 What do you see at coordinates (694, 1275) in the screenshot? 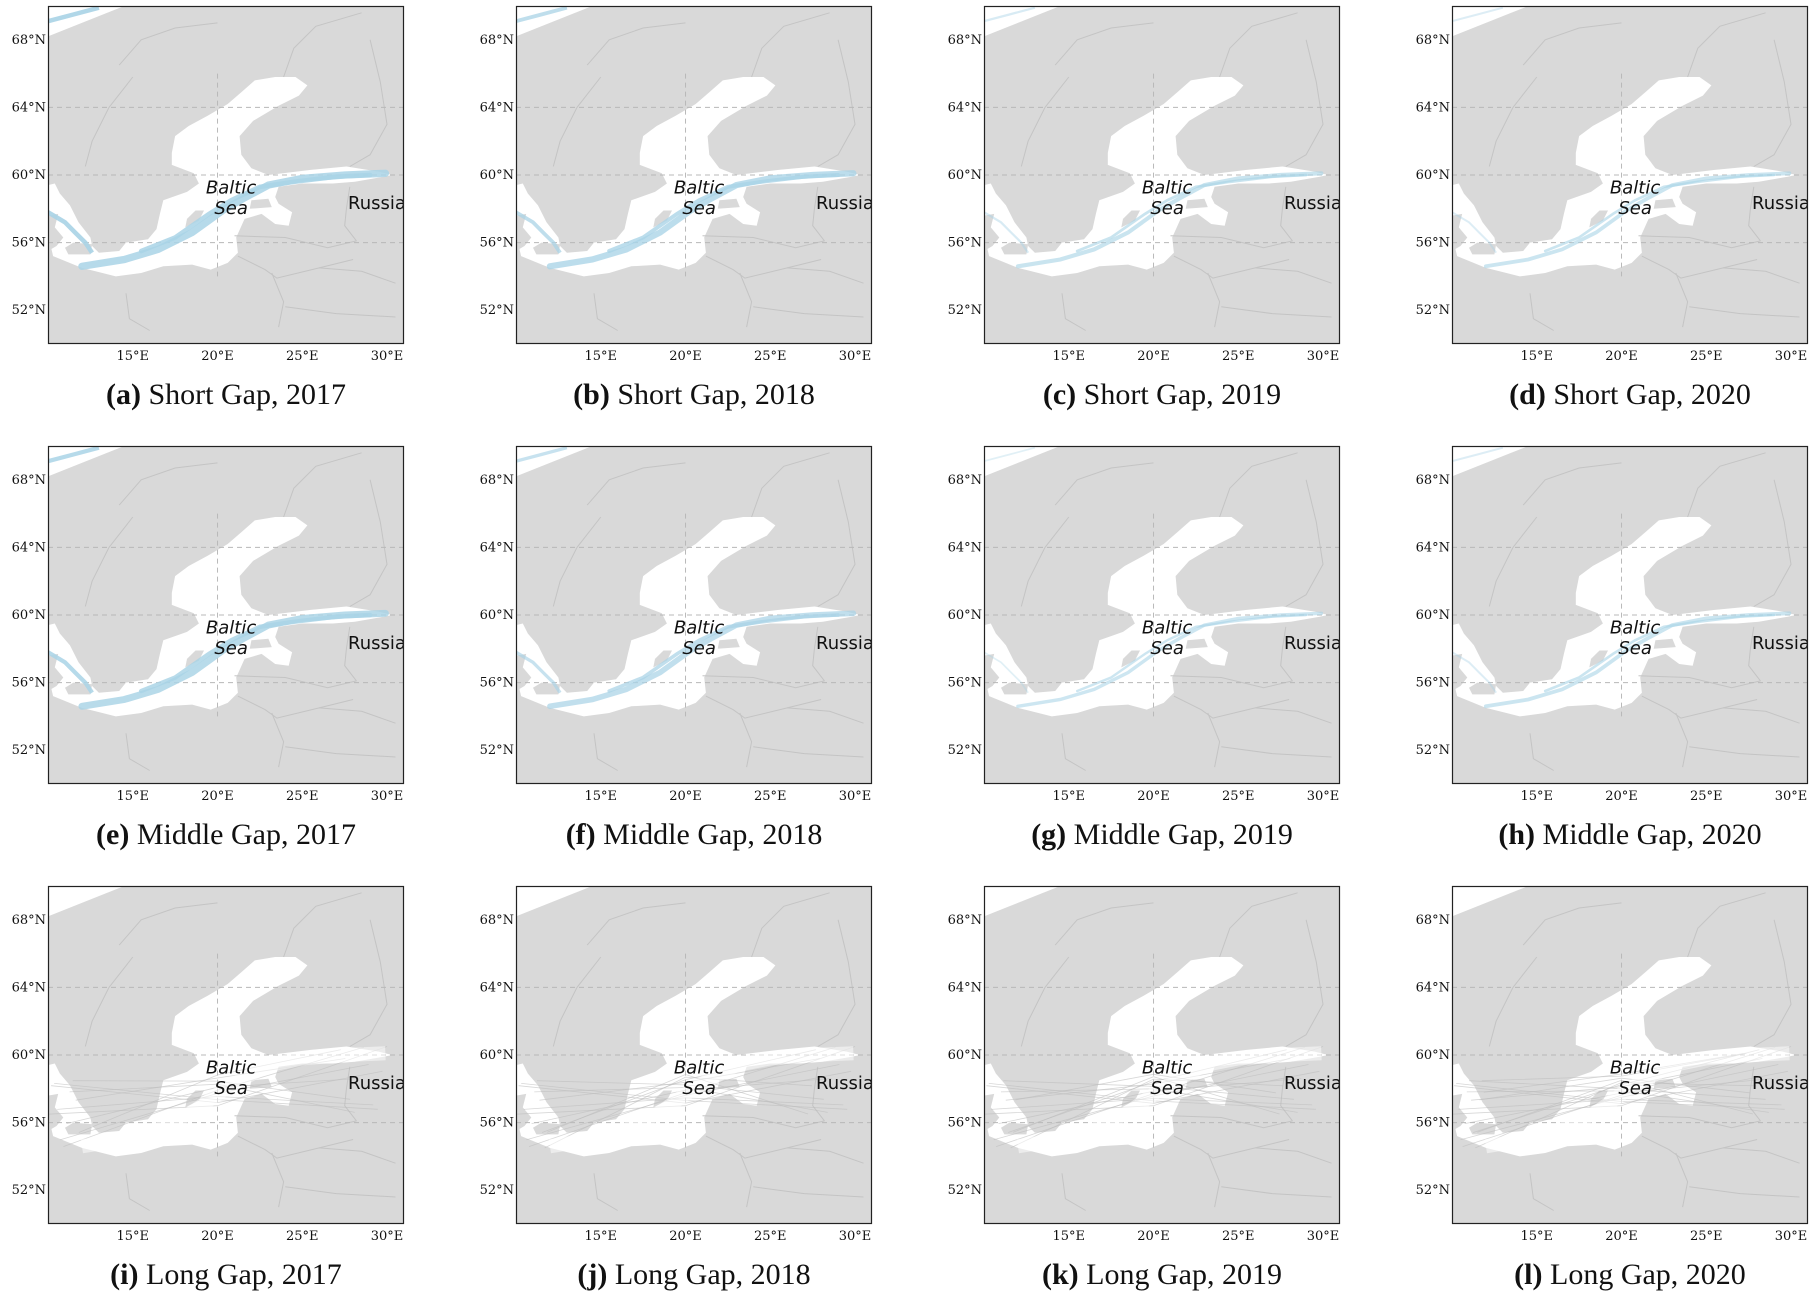
I see `panel-caption: (j) Long Gap, 2018` at bounding box center [694, 1275].